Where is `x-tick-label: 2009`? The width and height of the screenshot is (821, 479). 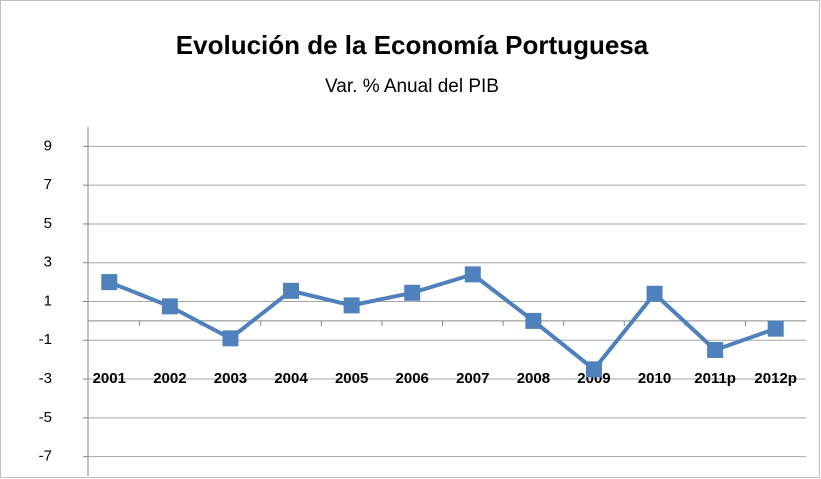
x-tick-label: 2009 is located at coordinates (593, 378).